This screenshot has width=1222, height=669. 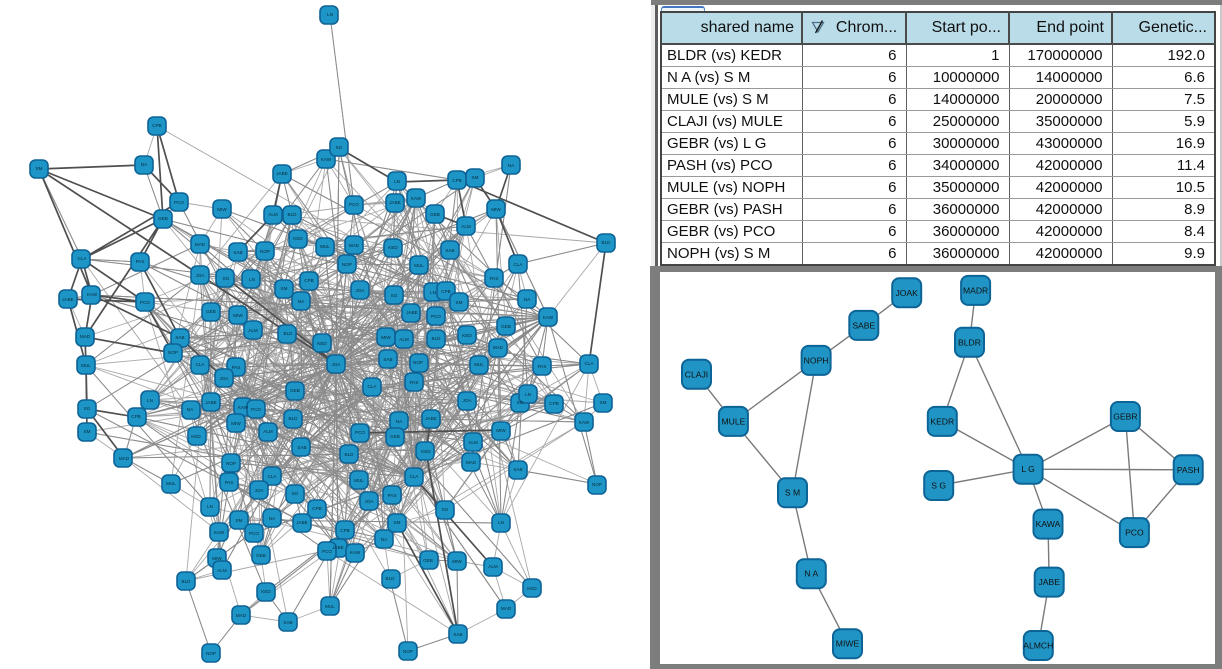 I want to click on svg-text: S M, so click(x=792, y=493).